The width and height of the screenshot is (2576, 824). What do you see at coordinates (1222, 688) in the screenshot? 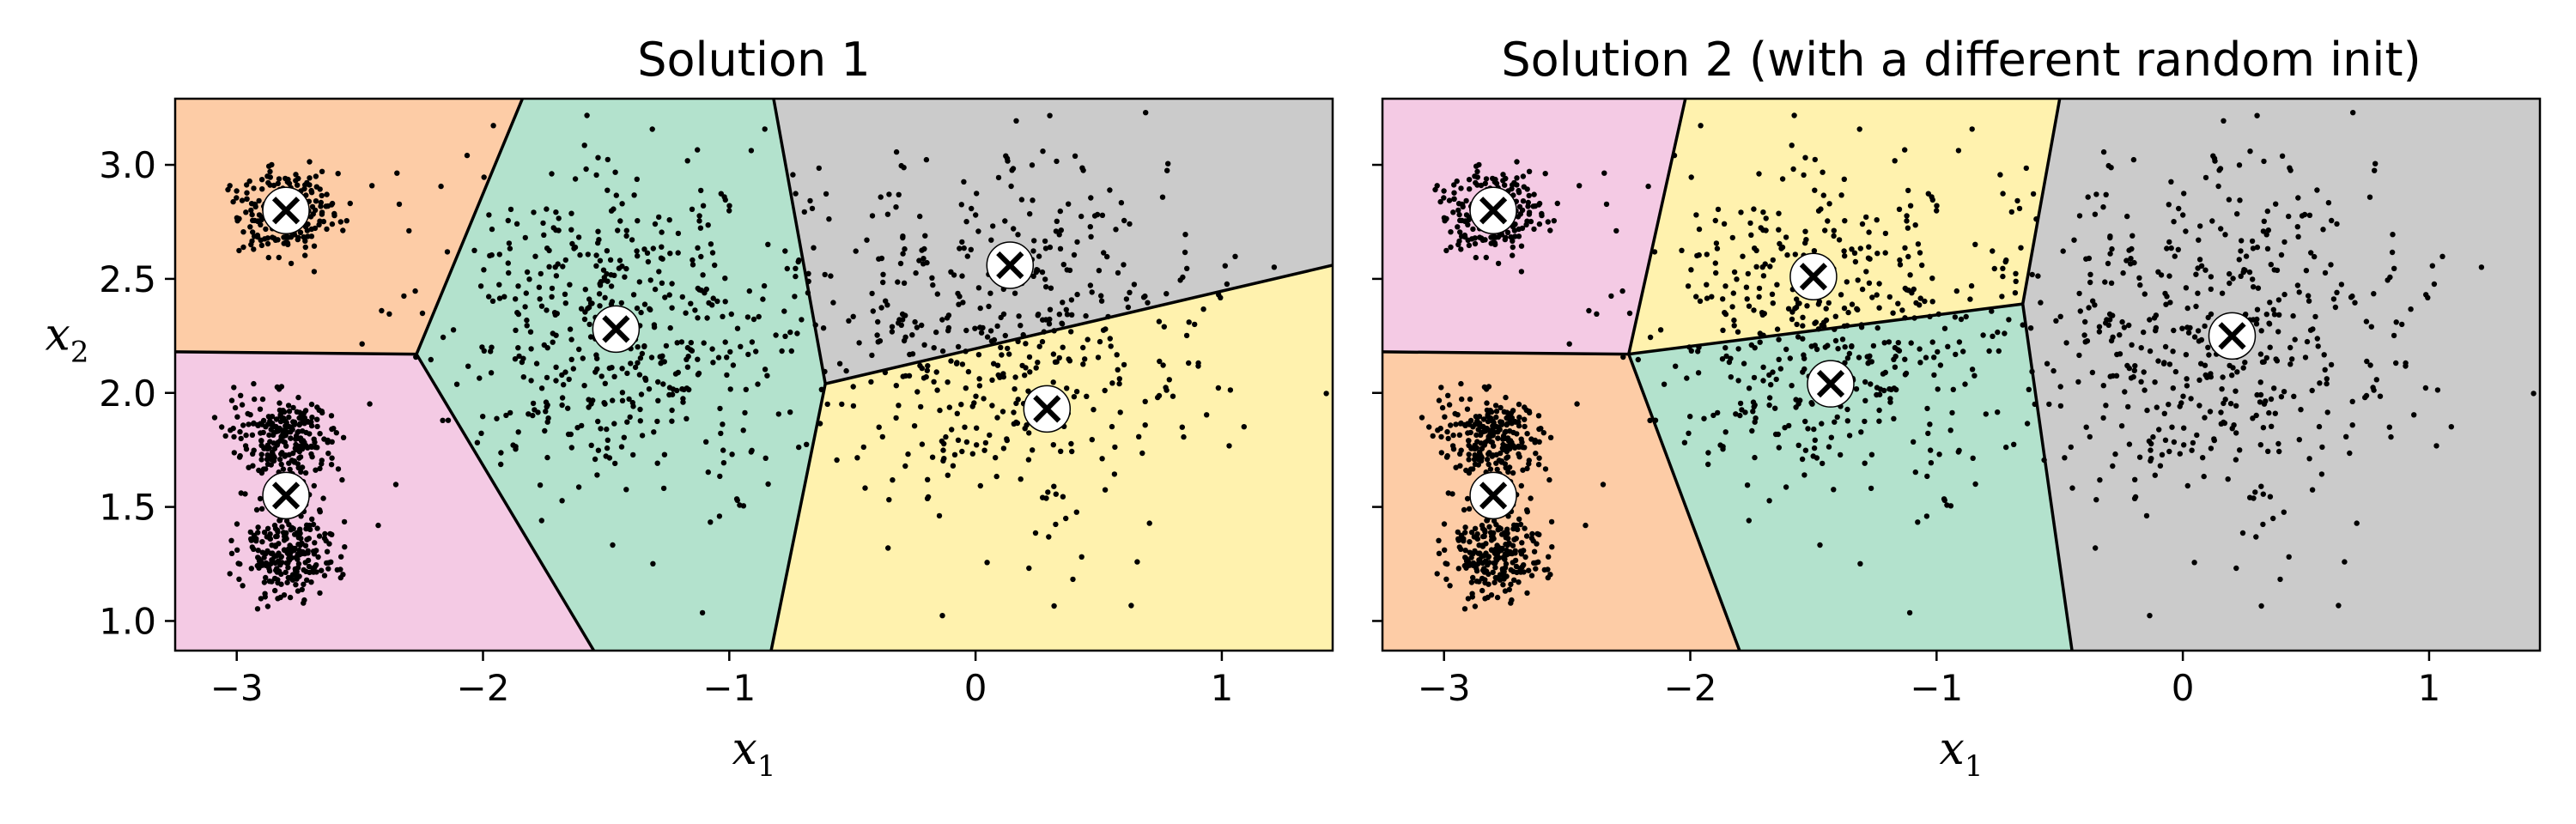
I see `x-tick-label: 1` at bounding box center [1222, 688].